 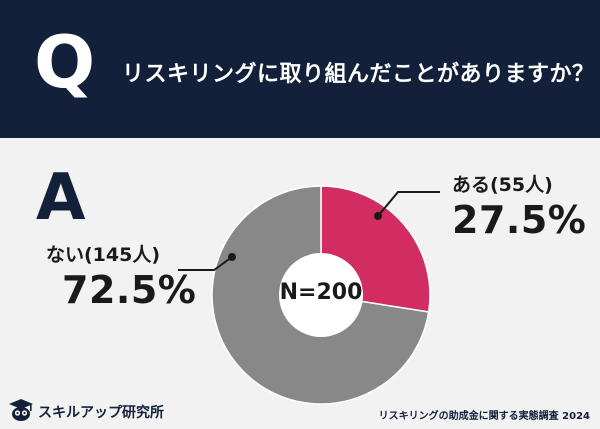 What do you see at coordinates (484, 416) in the screenshot?
I see `footer-source: リスキリングの助成金に関する実態調査 2024` at bounding box center [484, 416].